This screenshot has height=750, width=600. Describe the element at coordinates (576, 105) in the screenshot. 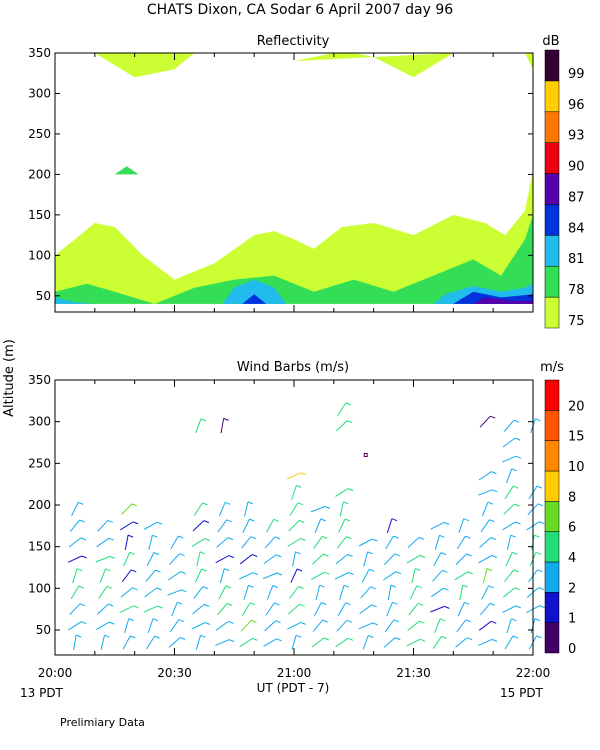

I see `colorbar-label: 96` at that location.